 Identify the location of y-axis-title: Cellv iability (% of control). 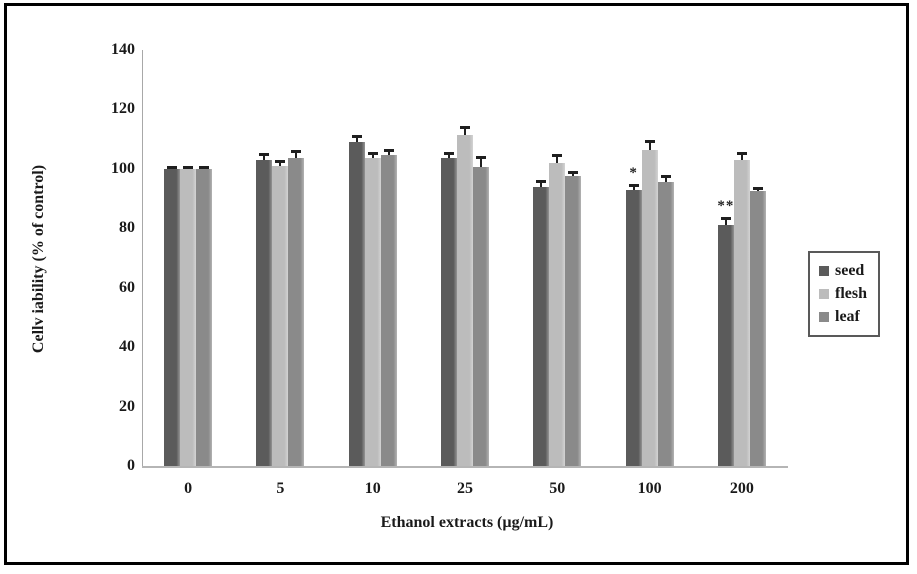
(38, 259).